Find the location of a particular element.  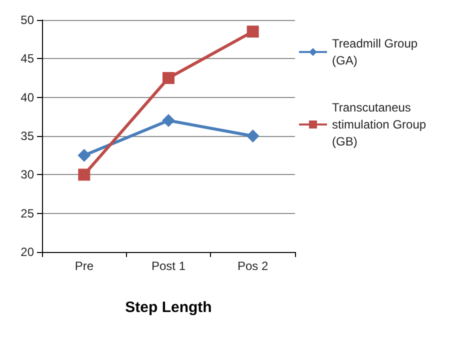

y-tick-label: 35 is located at coordinates (27, 136).